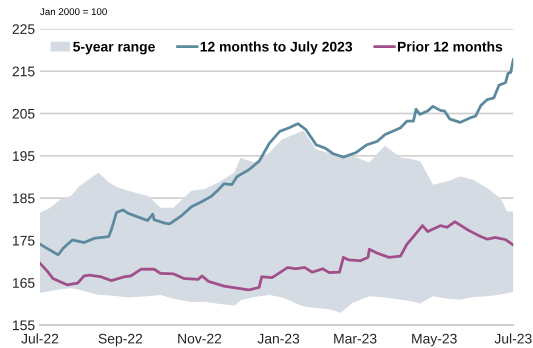 This screenshot has height=348, width=533. Describe the element at coordinates (114, 48) in the screenshot. I see `legend-label: 5-year range` at that location.